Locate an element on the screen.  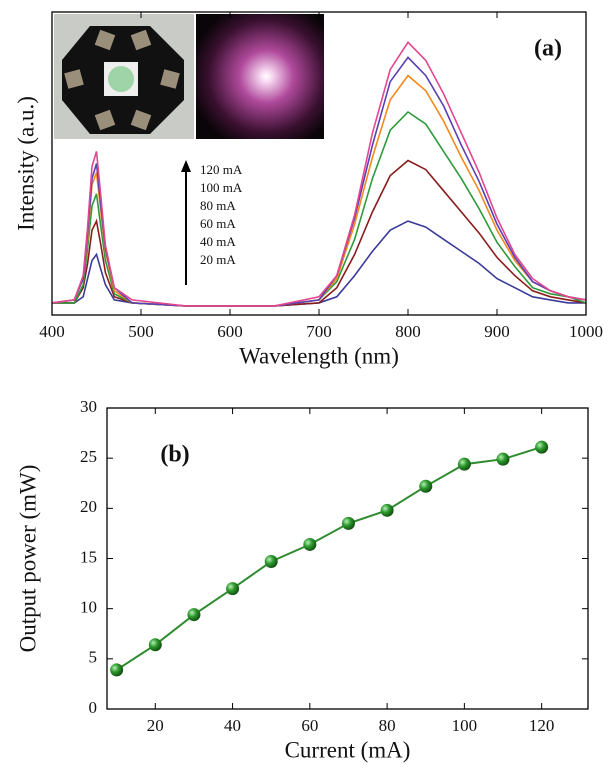
x-tick-label: 120 is located at coordinates (542, 725).